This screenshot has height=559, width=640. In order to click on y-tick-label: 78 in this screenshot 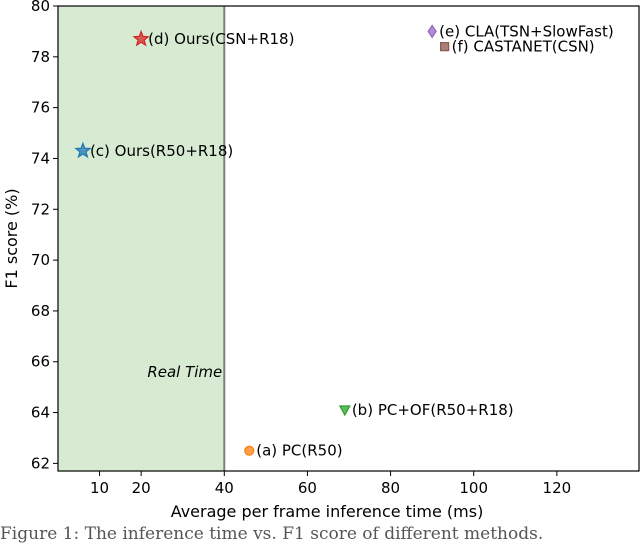, I will do `click(40, 57)`.